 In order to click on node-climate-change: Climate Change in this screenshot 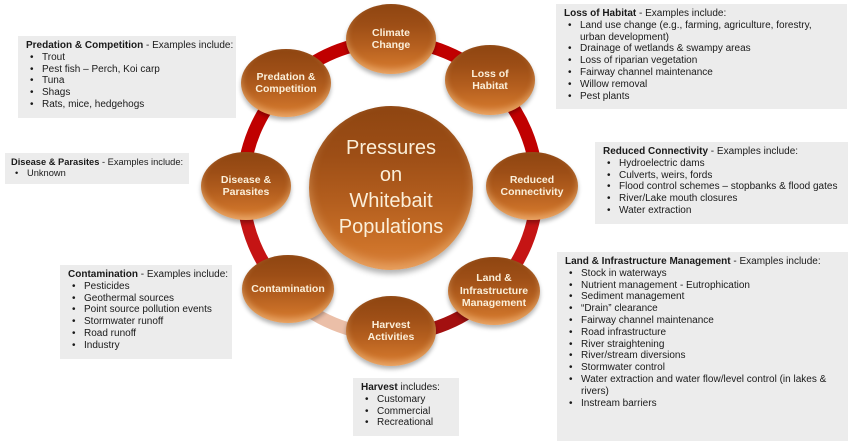, I will do `click(391, 39)`.